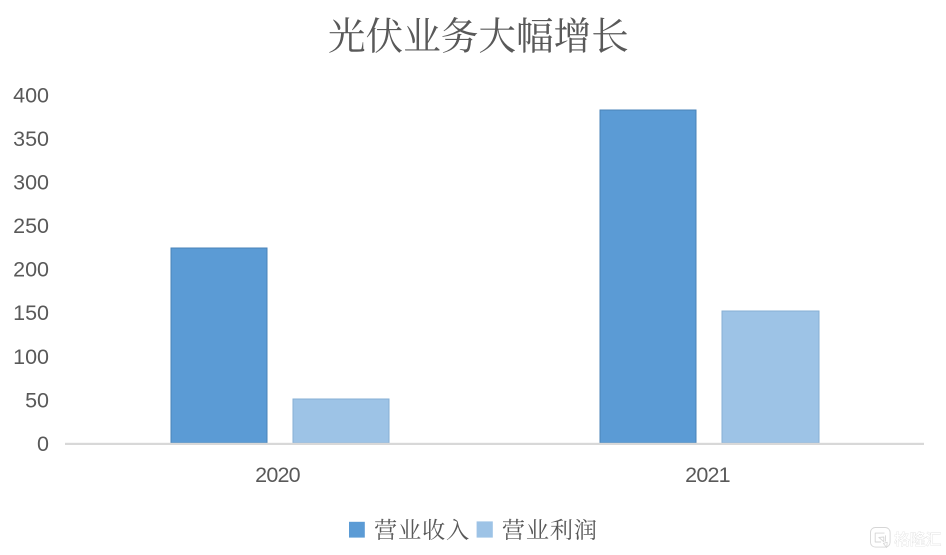  What do you see at coordinates (31, 226) in the screenshot?
I see `svg-text: 250` at bounding box center [31, 226].